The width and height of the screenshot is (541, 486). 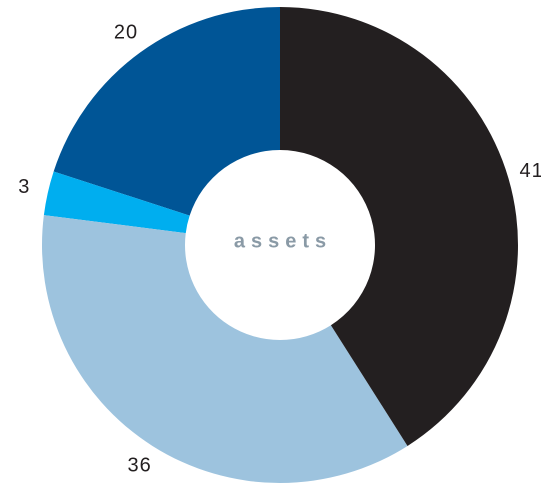 What do you see at coordinates (139, 465) in the screenshot?
I see `value-label: 36` at bounding box center [139, 465].